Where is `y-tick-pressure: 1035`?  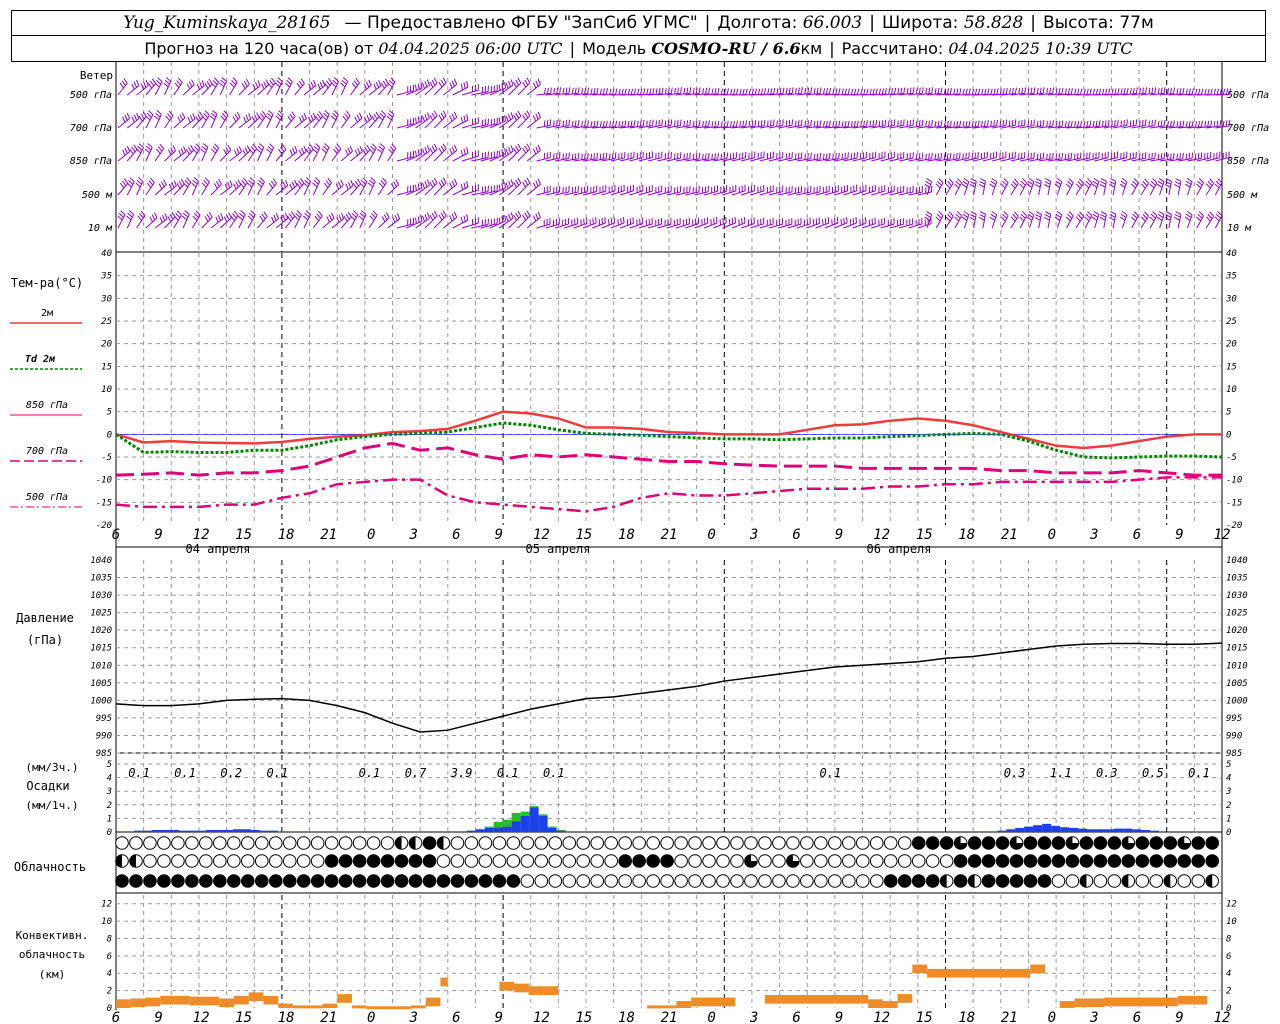
y-tick-pressure: 1035 is located at coordinates (101, 579).